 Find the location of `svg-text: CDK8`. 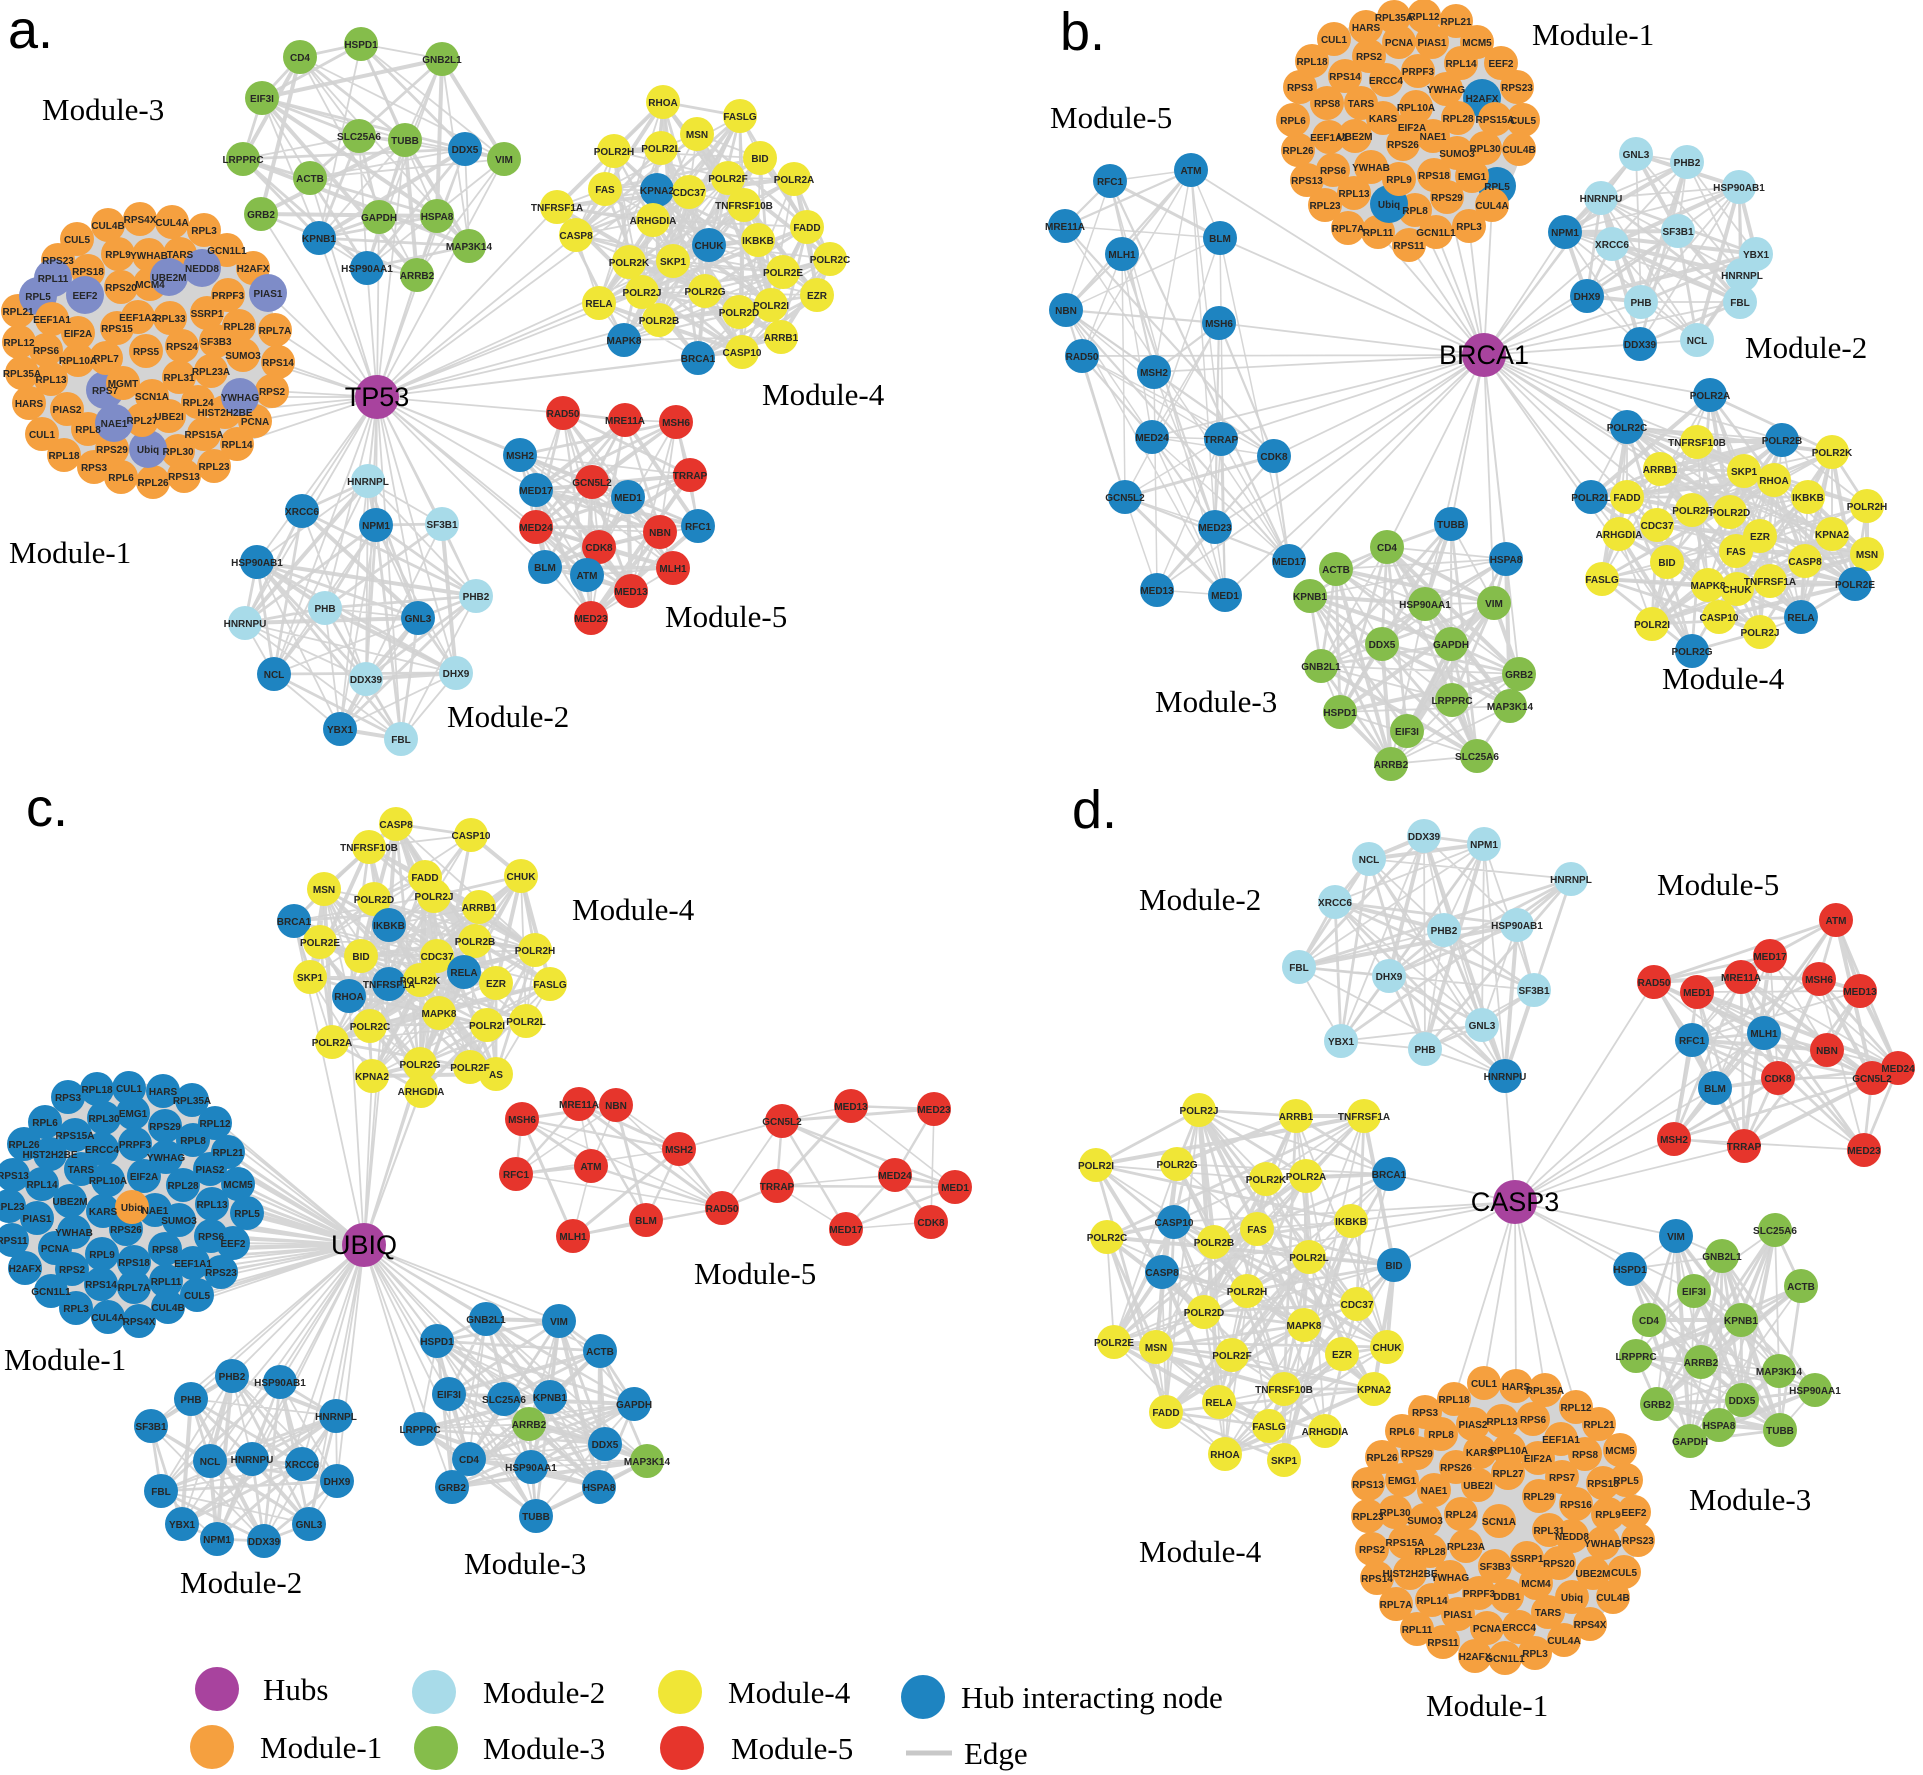

svg-text: CDK8 is located at coordinates (931, 1223).